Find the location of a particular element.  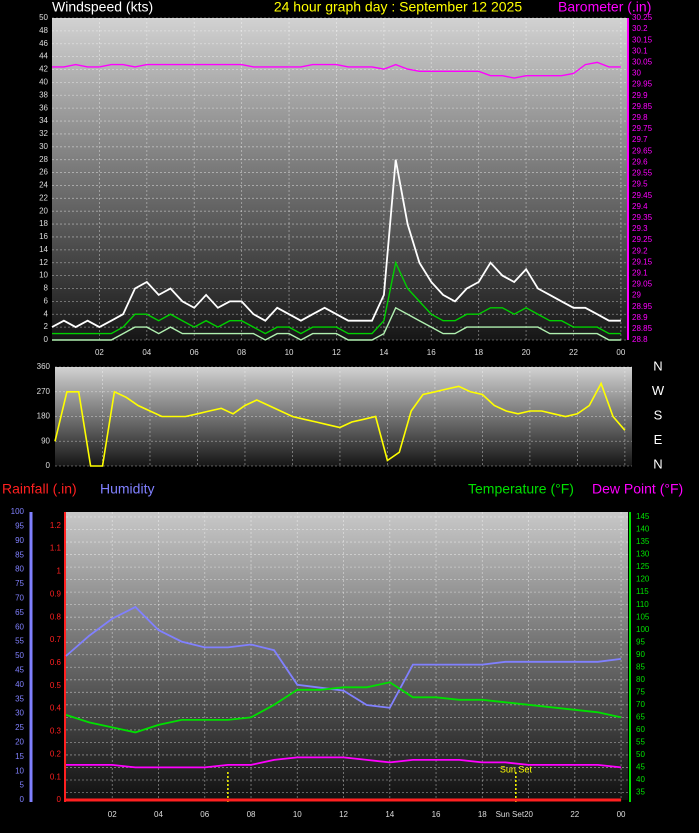

y-tick-label: 29.45 is located at coordinates (642, 195).